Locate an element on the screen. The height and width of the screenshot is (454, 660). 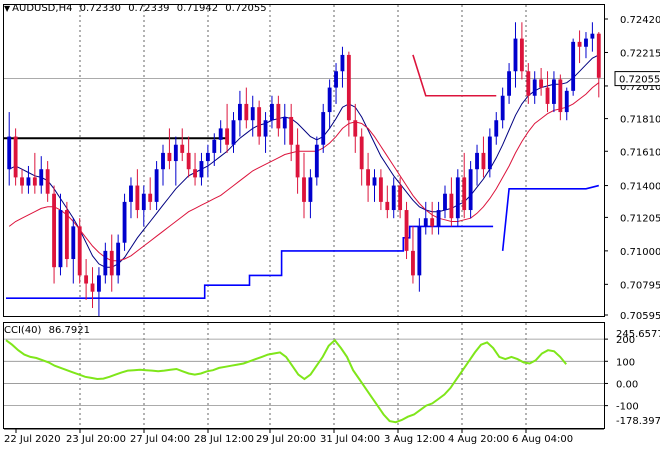
triangle-down-icon: ▼ is located at coordinates (7, 8).